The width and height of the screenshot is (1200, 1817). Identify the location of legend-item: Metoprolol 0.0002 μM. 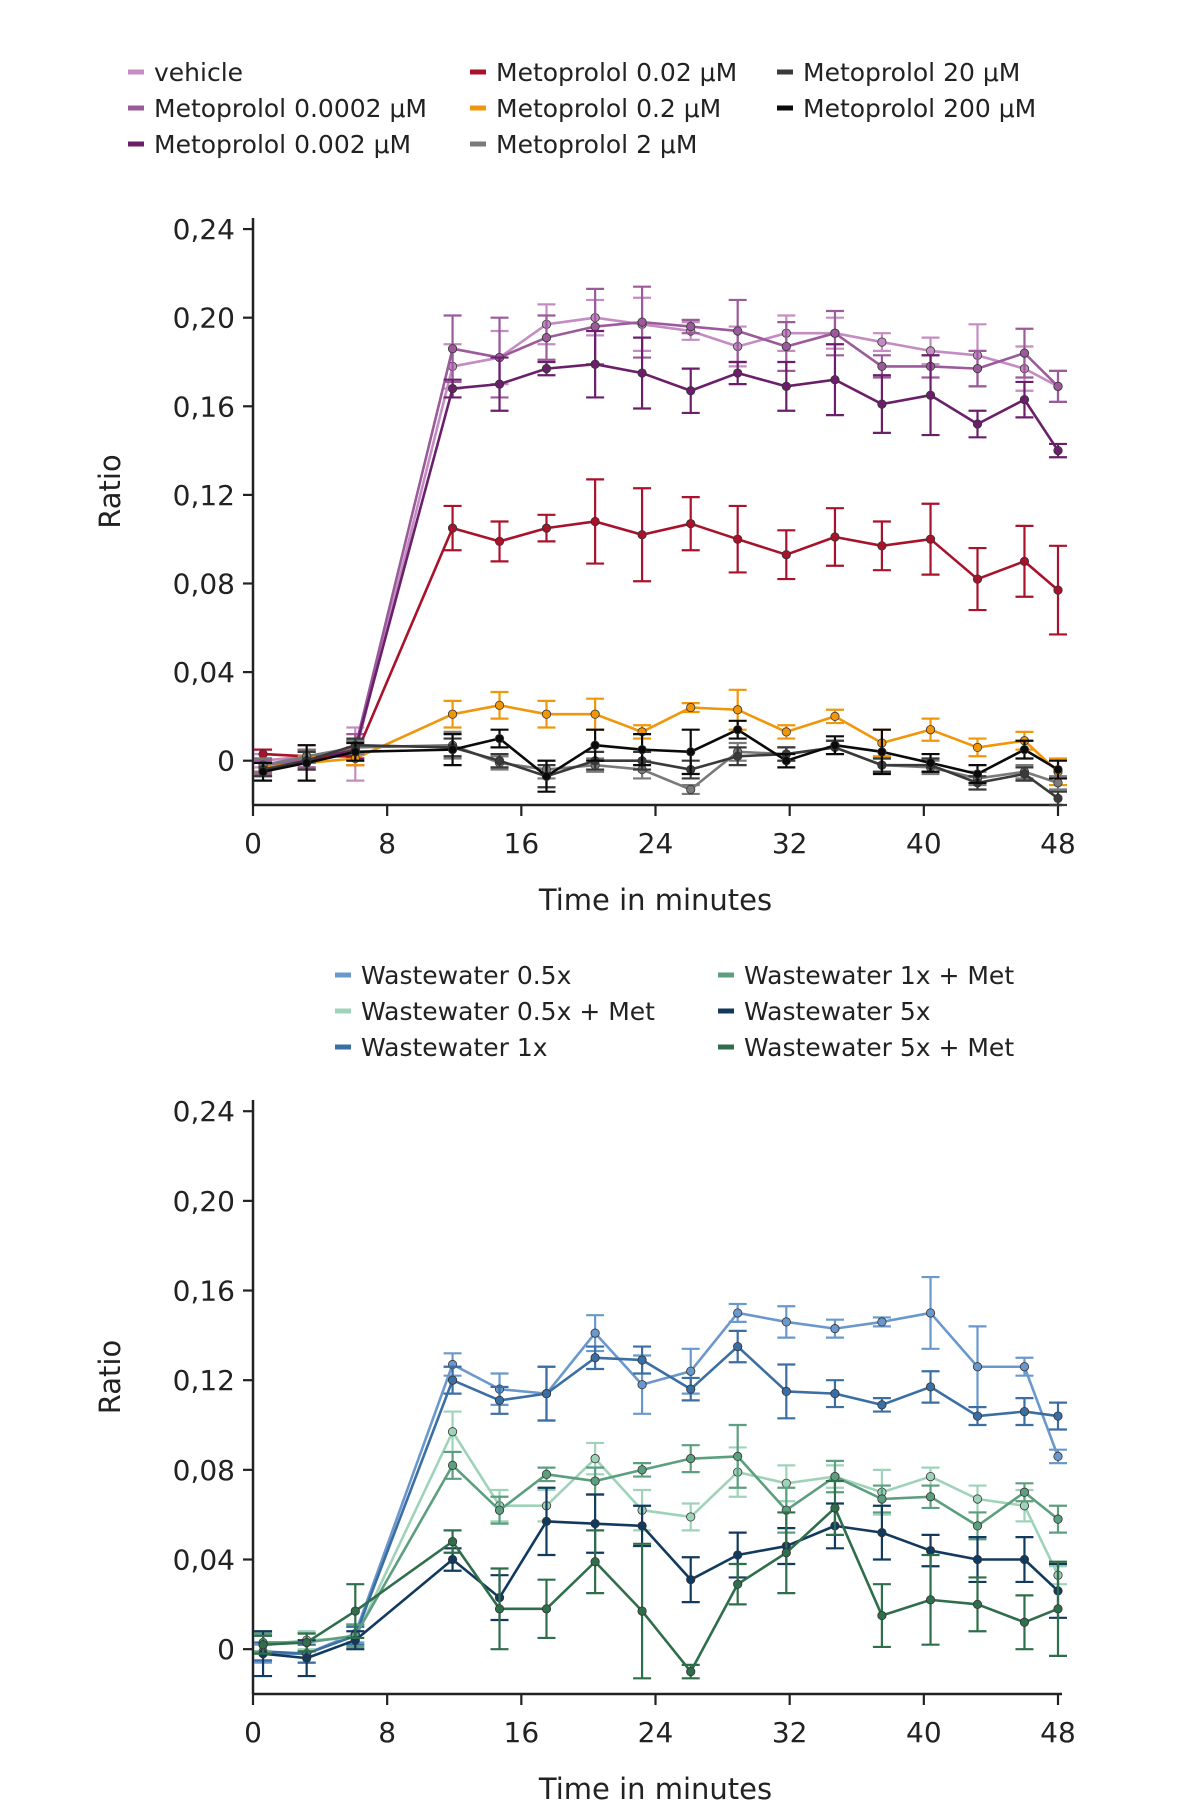
(277, 108).